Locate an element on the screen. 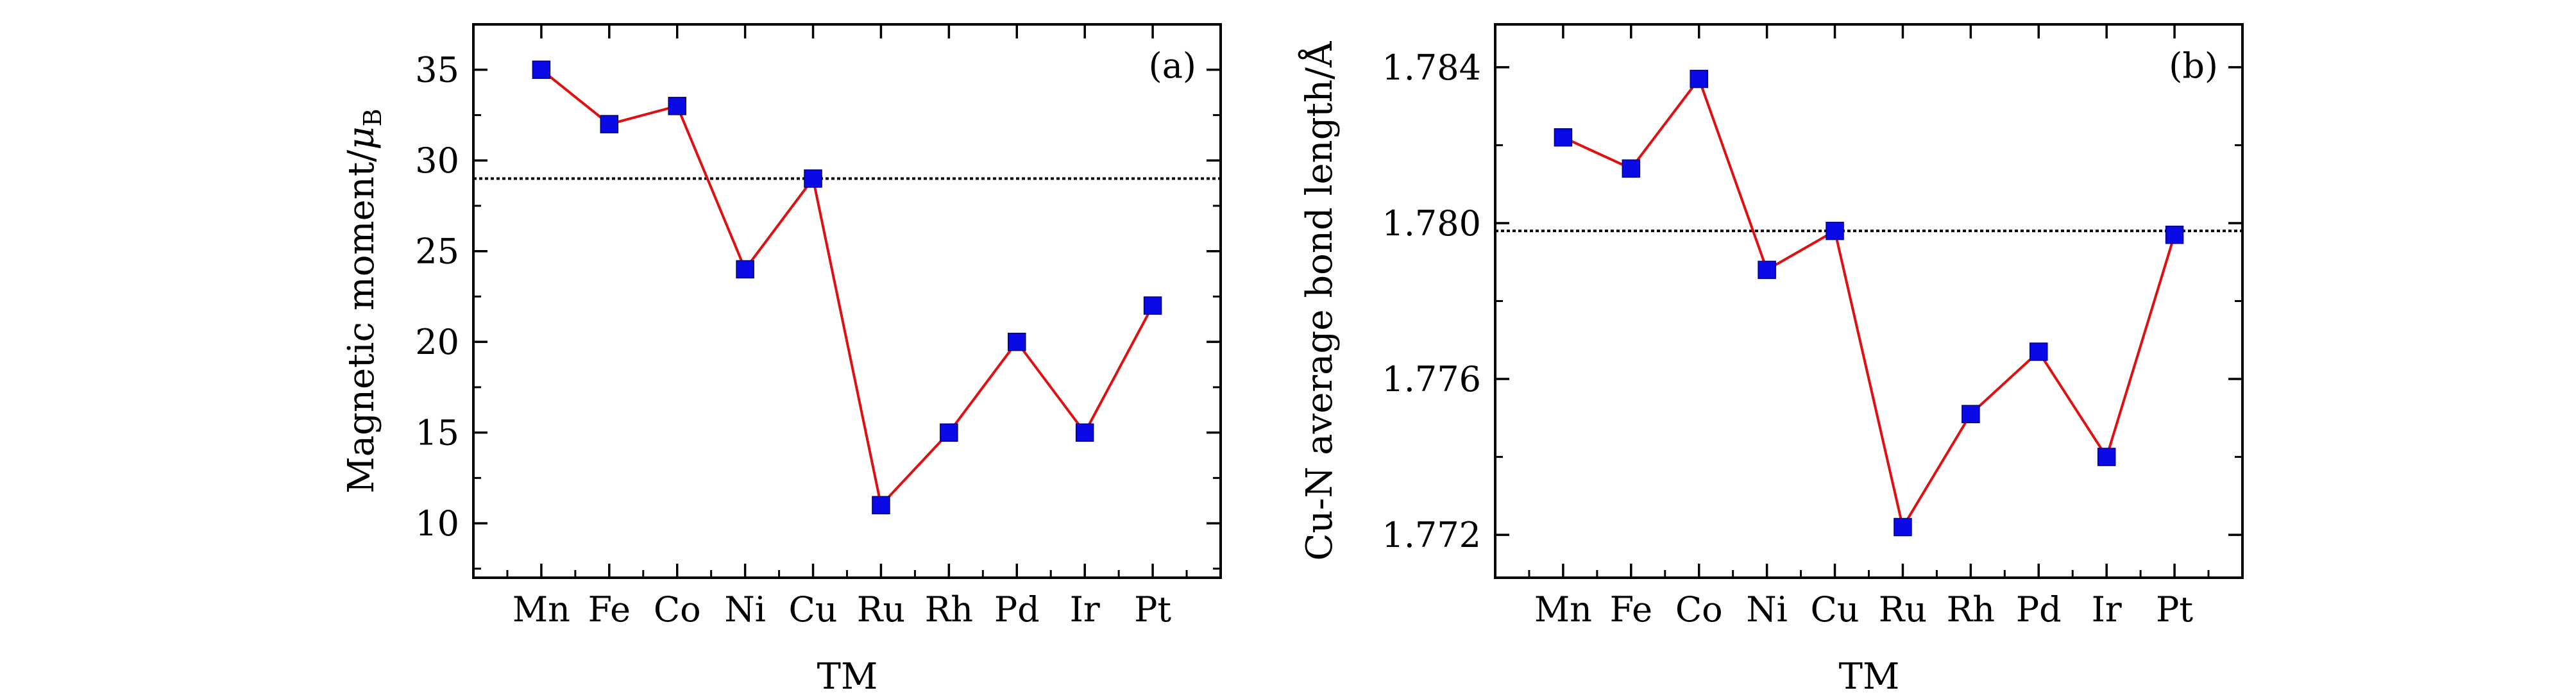 This screenshot has width=2576, height=697. y-tick-label: 1.772 is located at coordinates (1431, 535).